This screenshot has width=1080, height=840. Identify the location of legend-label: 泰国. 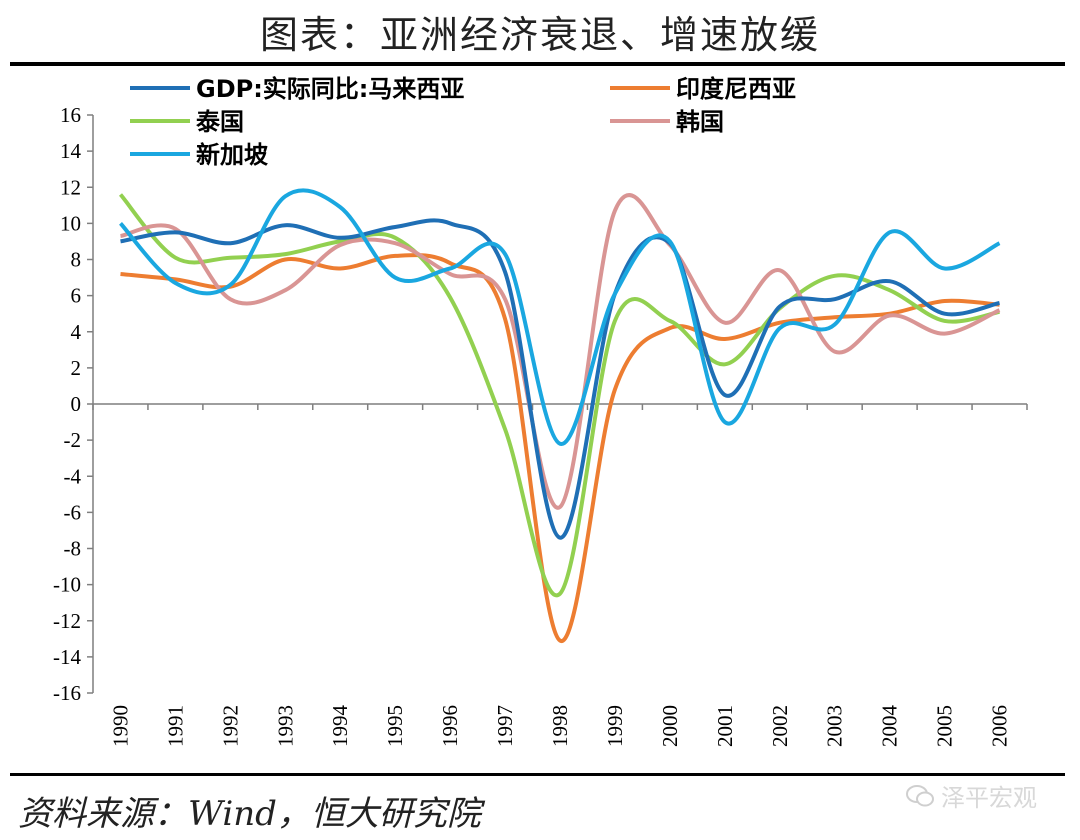
(220, 122).